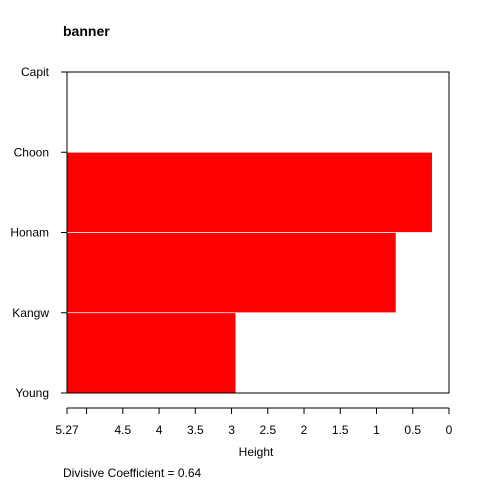 The height and width of the screenshot is (480, 480). I want to click on y-tick-label-young: Young, so click(32, 393).